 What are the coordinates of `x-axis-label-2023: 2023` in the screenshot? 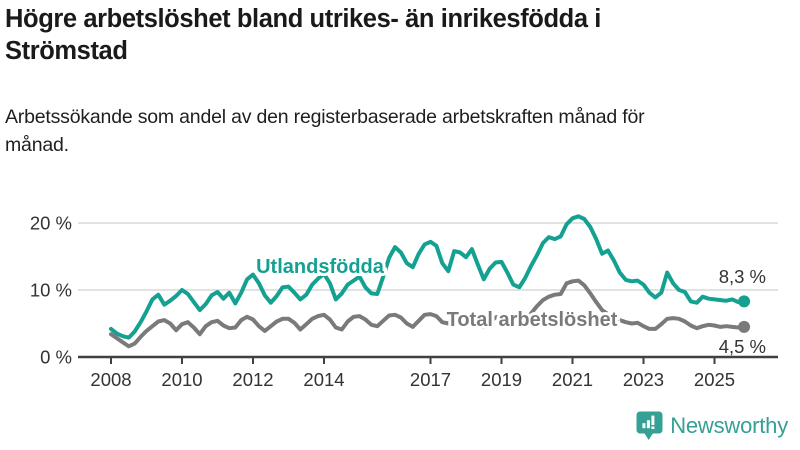 It's located at (643, 379).